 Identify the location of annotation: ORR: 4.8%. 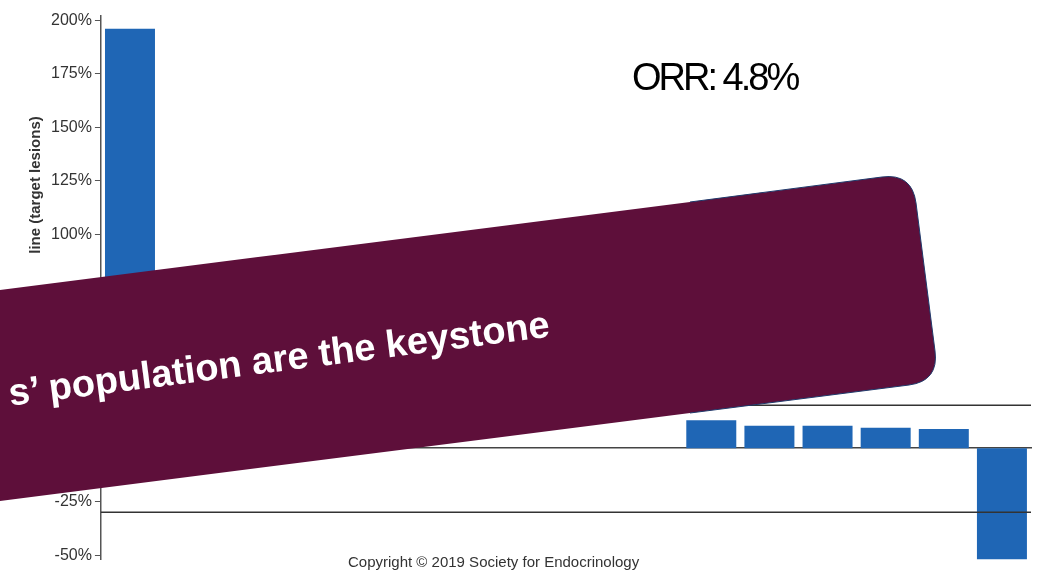
(715, 77).